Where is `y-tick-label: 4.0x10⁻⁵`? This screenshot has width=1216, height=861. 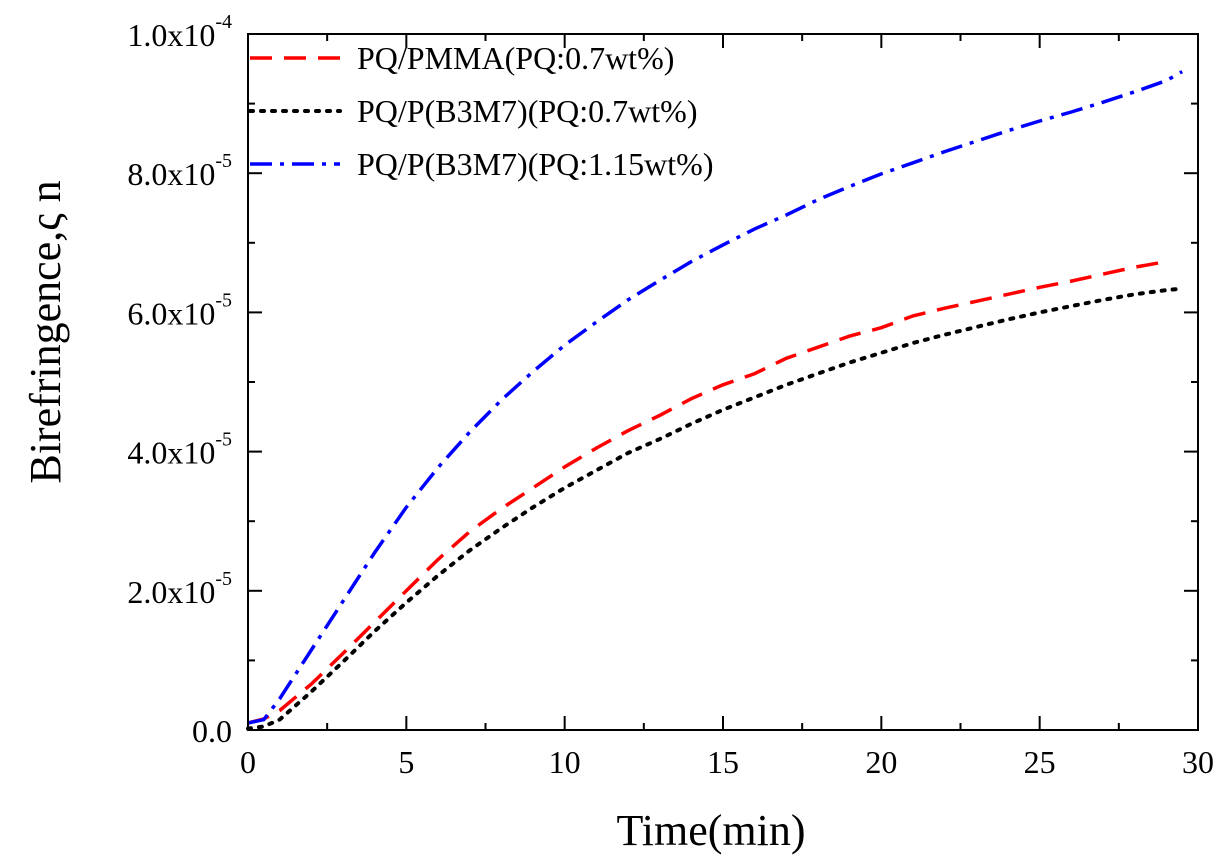
y-tick-label: 4.0x10⁻⁵ is located at coordinates (179, 450).